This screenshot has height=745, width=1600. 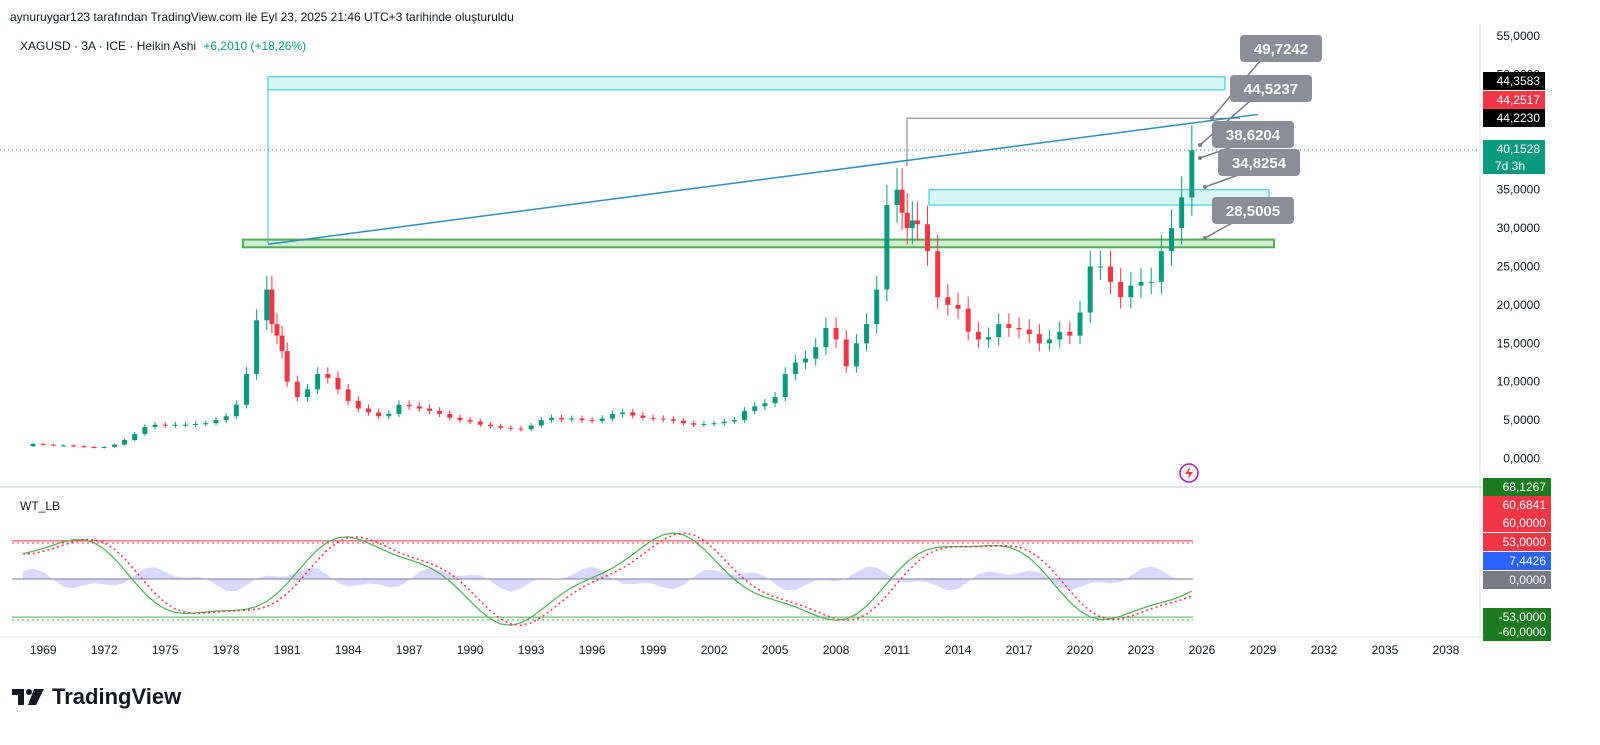 What do you see at coordinates (28, 697) in the screenshot?
I see `tradingview-logo-icon` at bounding box center [28, 697].